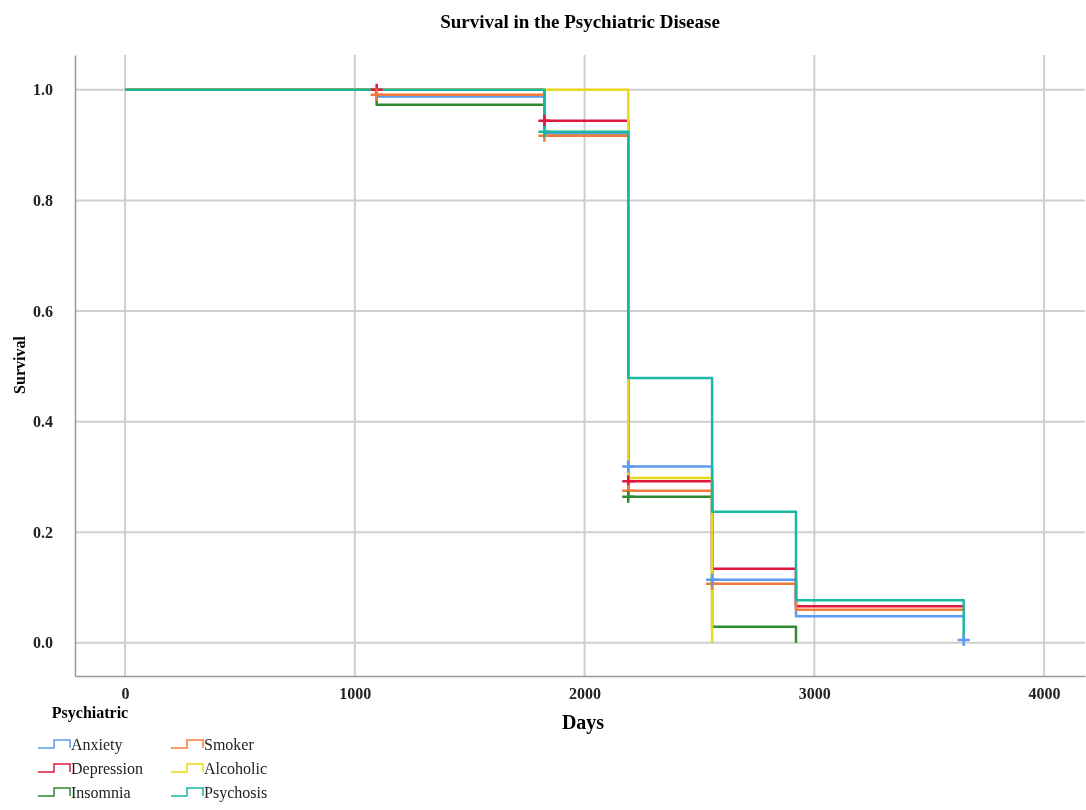 The width and height of the screenshot is (1086, 810). Describe the element at coordinates (43, 532) in the screenshot. I see `y-tick-label: 0.2` at that location.